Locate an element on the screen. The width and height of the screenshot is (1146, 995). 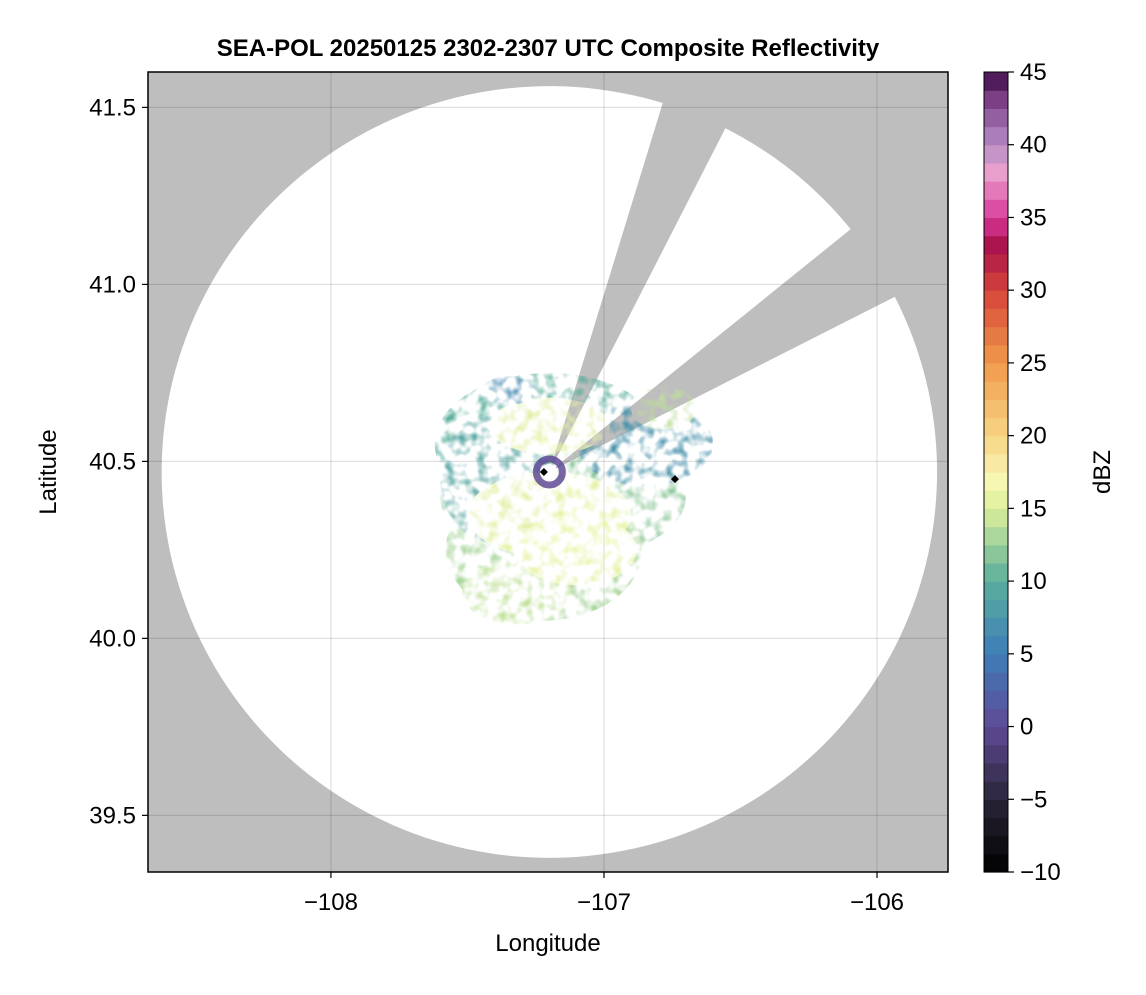
y-tick-label: 40.5 is located at coordinates (112, 461).